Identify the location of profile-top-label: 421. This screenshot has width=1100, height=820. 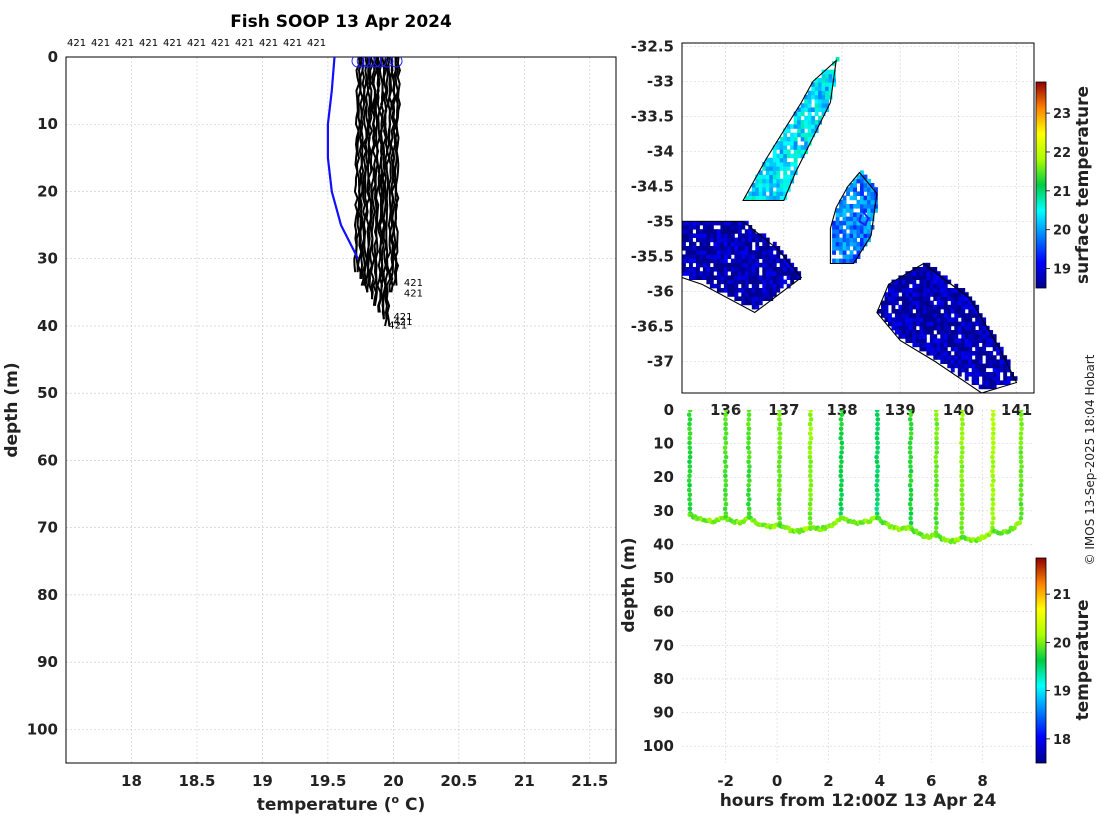
(124, 43).